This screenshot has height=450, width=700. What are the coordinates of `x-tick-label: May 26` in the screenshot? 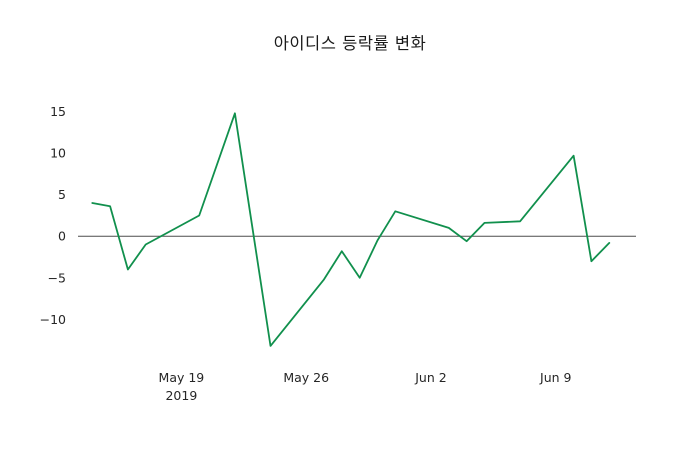 It's located at (306, 377).